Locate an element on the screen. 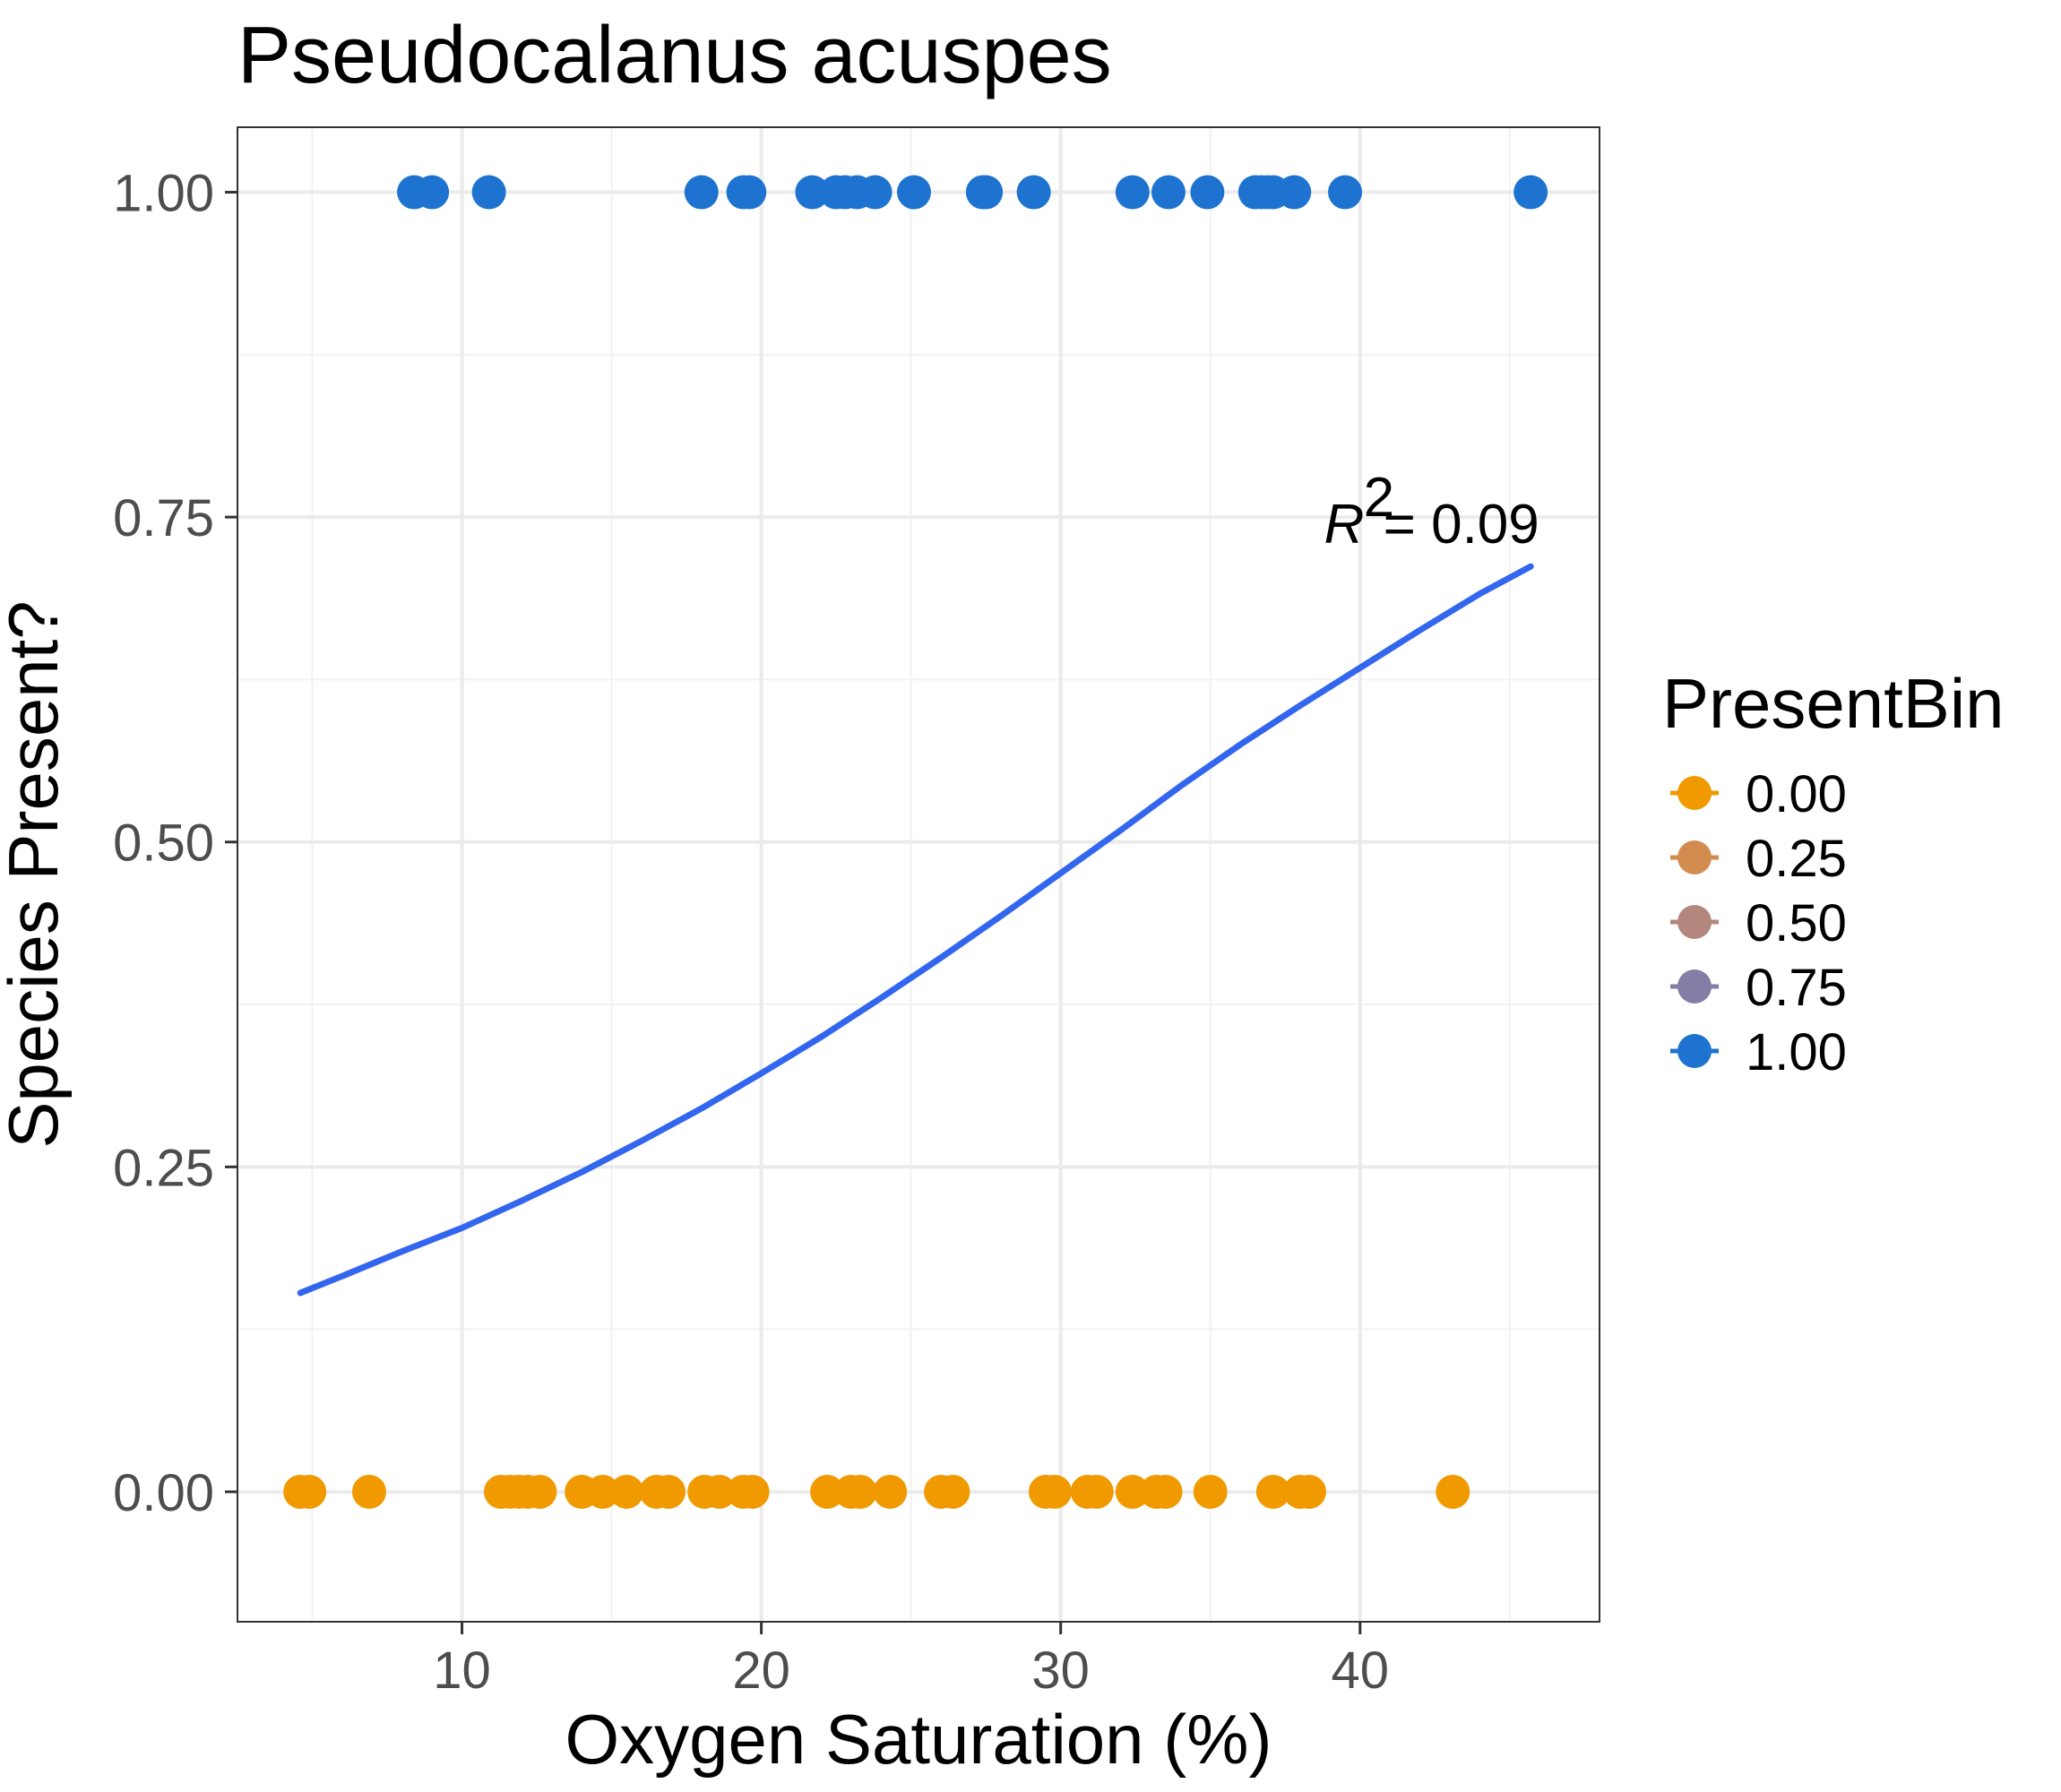 This screenshot has height=1792, width=2061. x-tick-label: 30 is located at coordinates (1060, 1671).